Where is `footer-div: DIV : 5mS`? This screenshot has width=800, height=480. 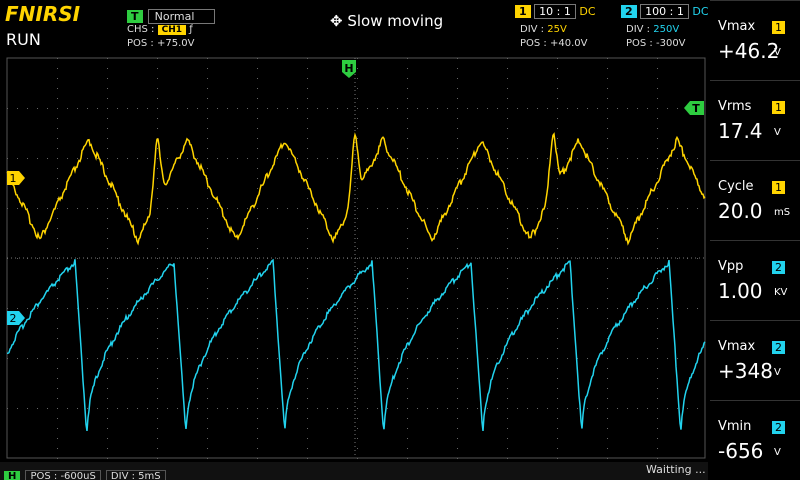 footer-div: DIV : 5mS is located at coordinates (135, 475).